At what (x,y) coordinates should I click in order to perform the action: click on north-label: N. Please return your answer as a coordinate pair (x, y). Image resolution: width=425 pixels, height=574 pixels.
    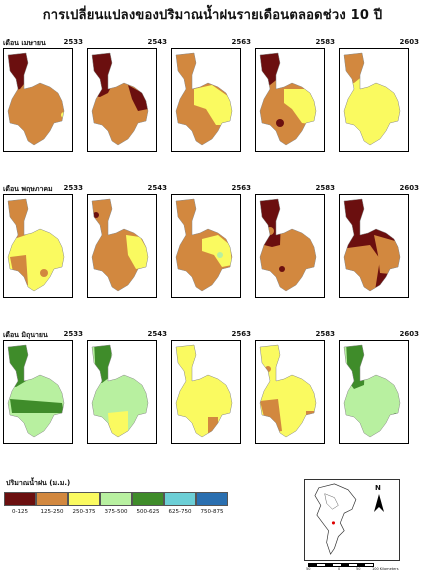
    Looking at the image, I should click on (378, 488).